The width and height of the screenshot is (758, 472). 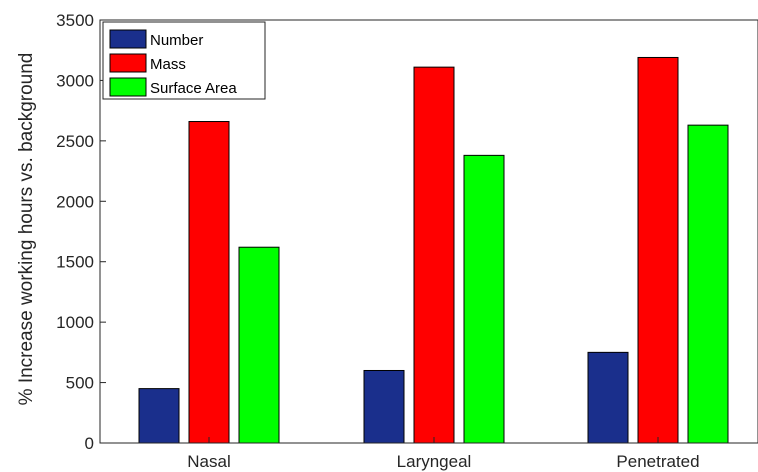 I want to click on x-axis: Nasal Laryngeal Penetrated, so click(x=443, y=454).